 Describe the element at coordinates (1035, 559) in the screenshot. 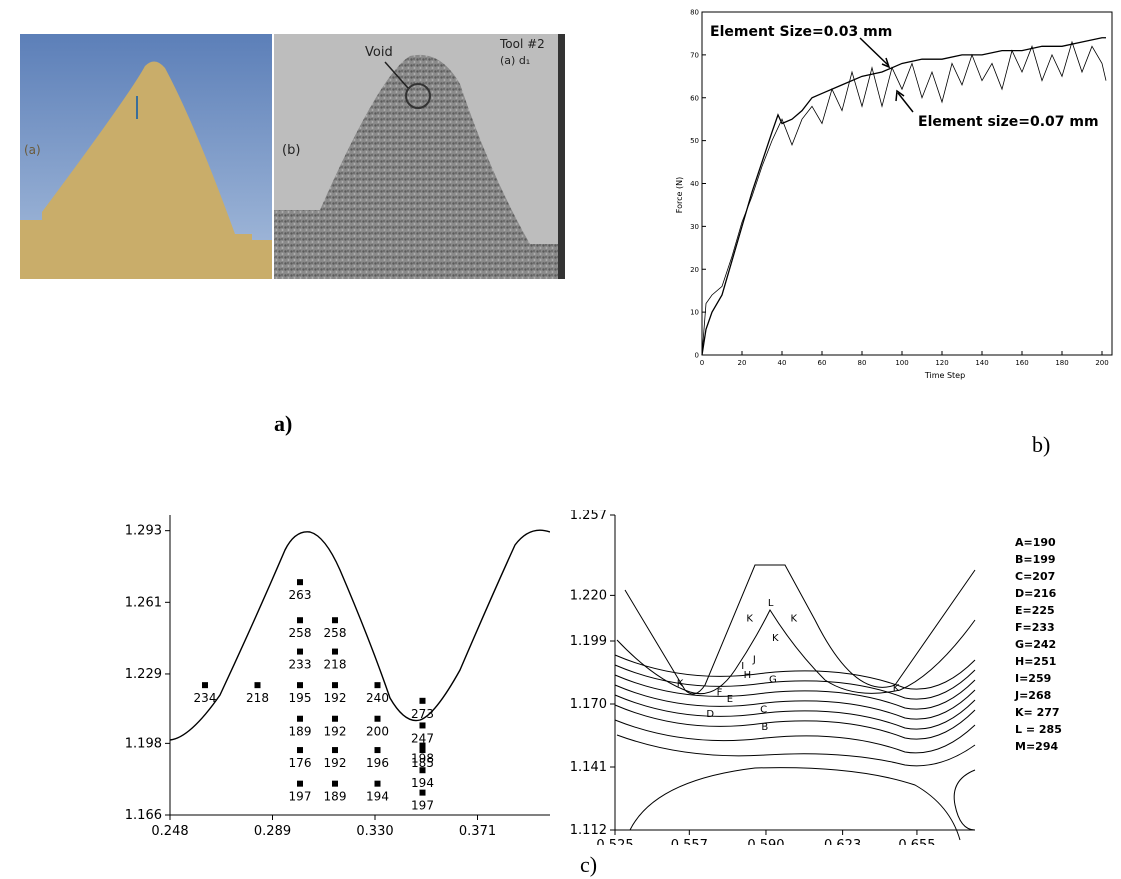

I see `legend-entry: B=199` at that location.